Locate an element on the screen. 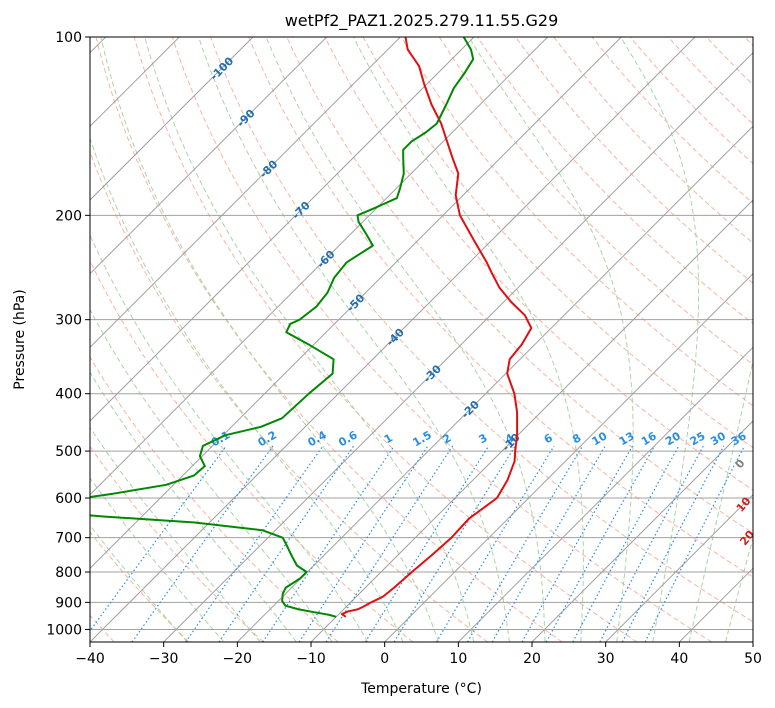  chart-title: wetPf2_PAZ1.2025.279.11.55.G29 is located at coordinates (422, 21).